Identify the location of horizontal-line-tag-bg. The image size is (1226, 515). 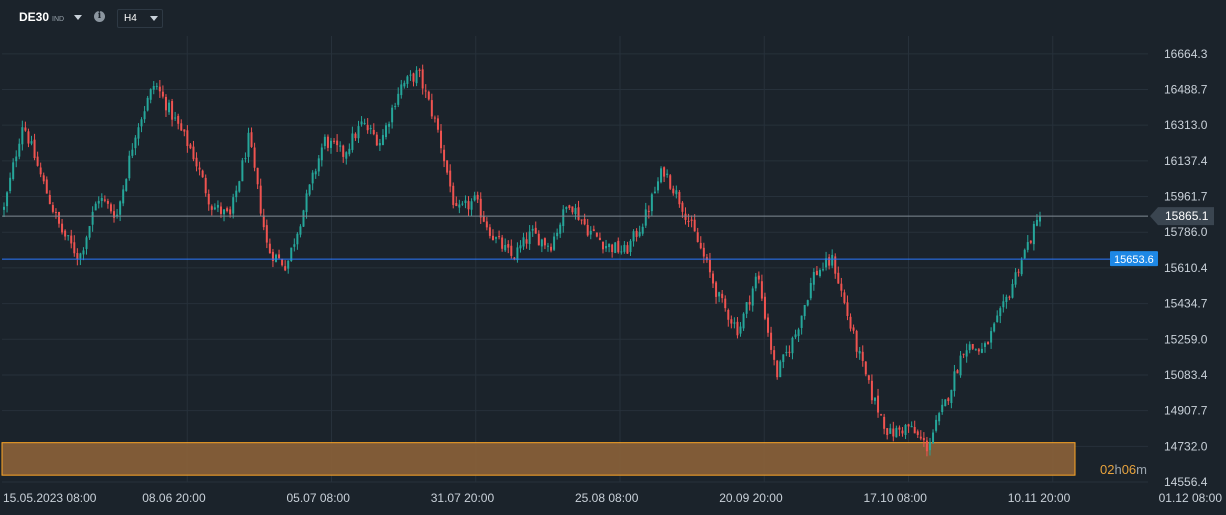
(1134, 259).